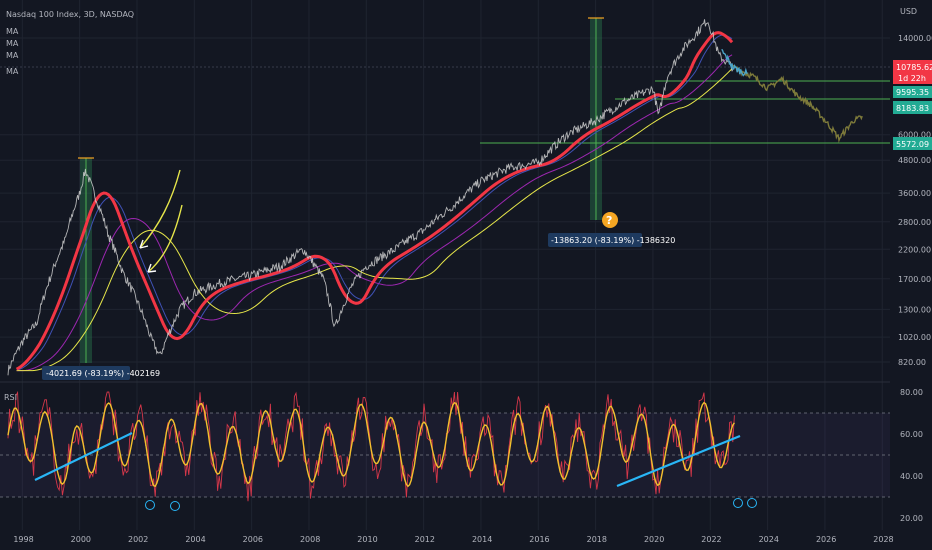 The image size is (932, 550). I want to click on chart-title: Nasdaq 100 Index, 3D, NASDAQ, so click(70, 14).